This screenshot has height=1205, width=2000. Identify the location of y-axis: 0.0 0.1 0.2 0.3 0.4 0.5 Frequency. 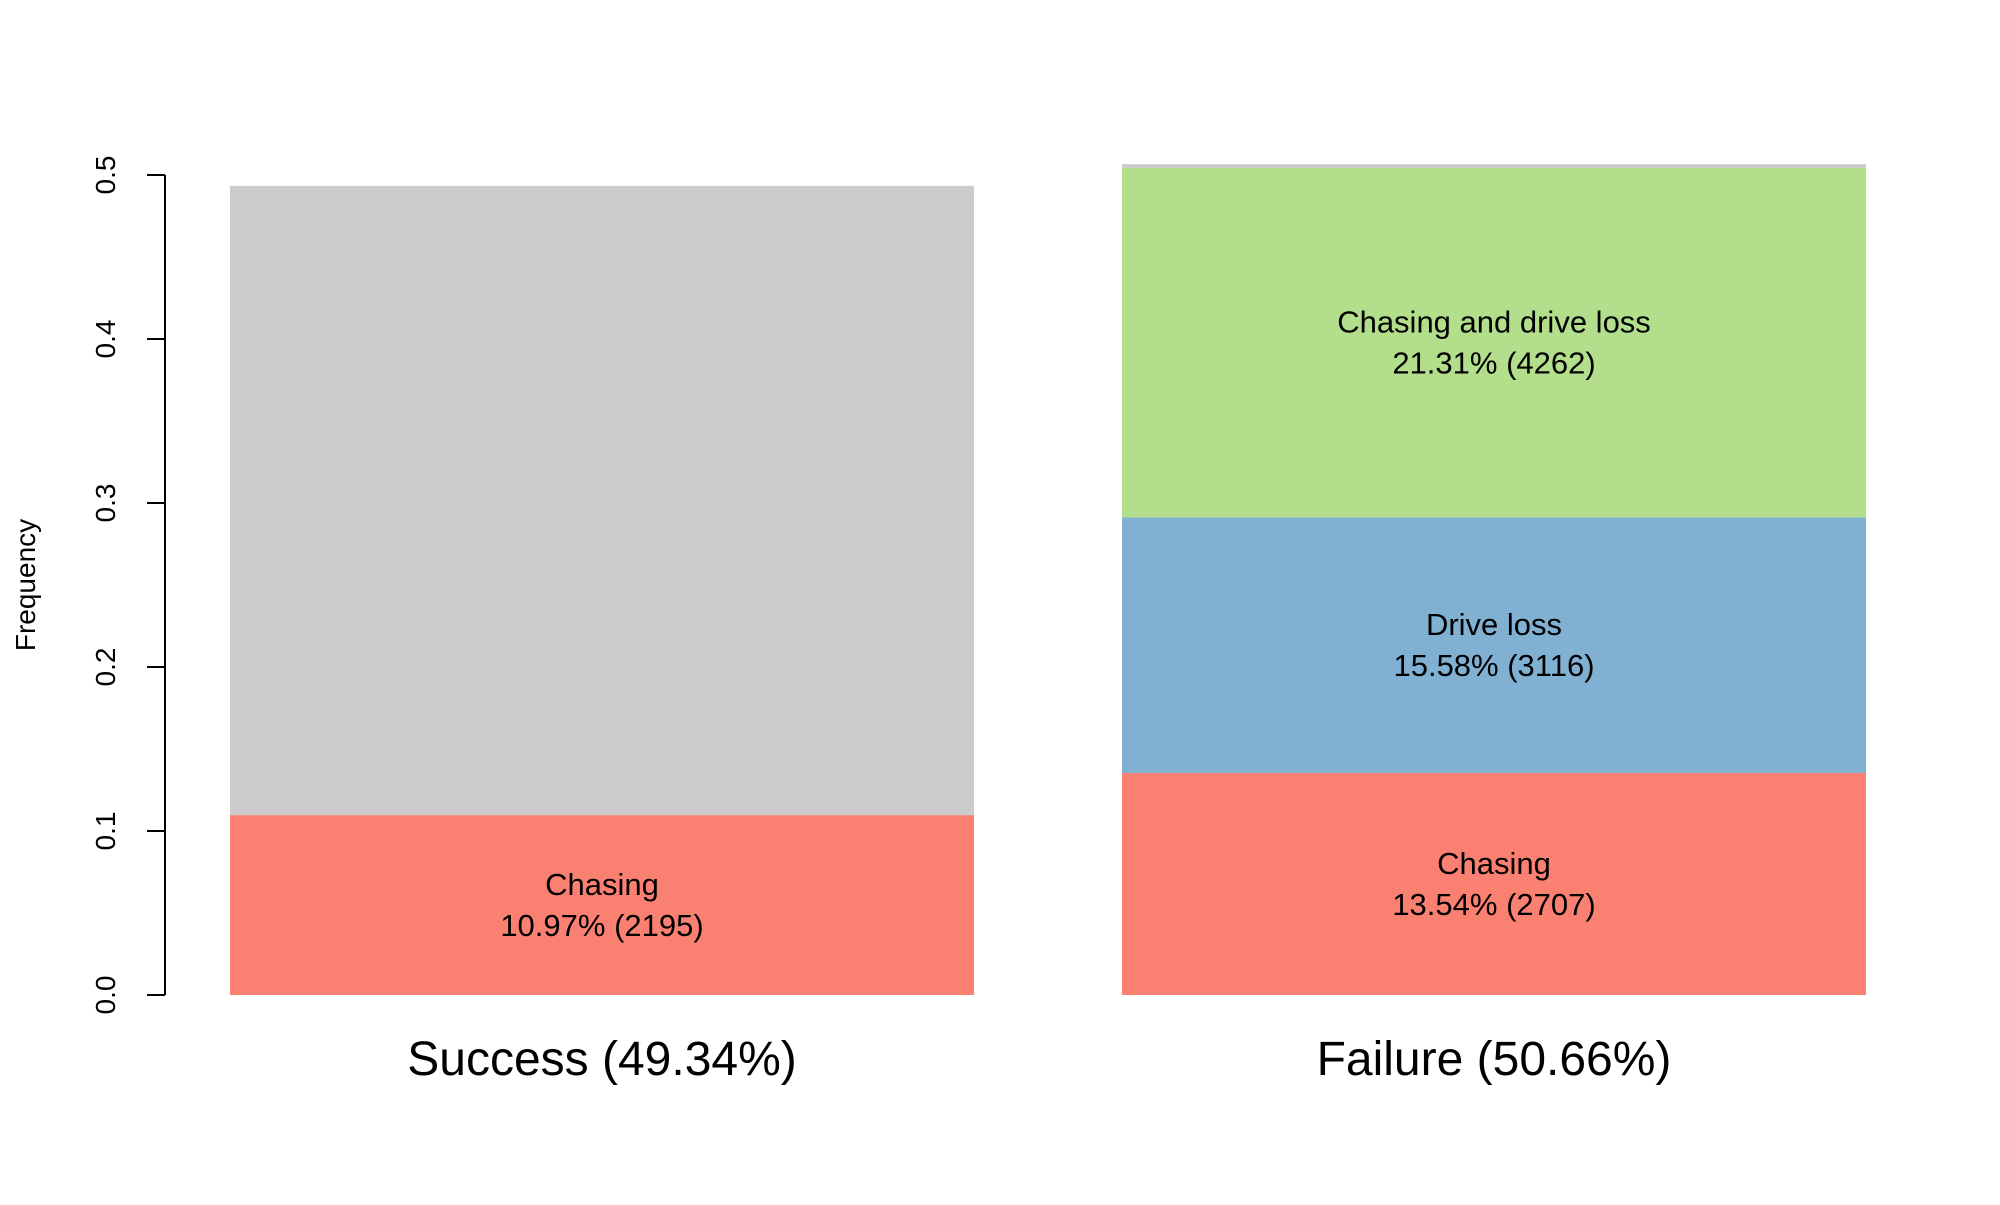
(88, 585).